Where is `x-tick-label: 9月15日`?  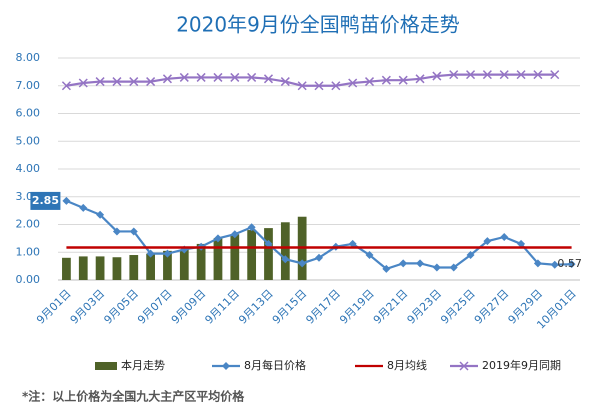 x-tick-label: 9月15日 is located at coordinates (290, 307).